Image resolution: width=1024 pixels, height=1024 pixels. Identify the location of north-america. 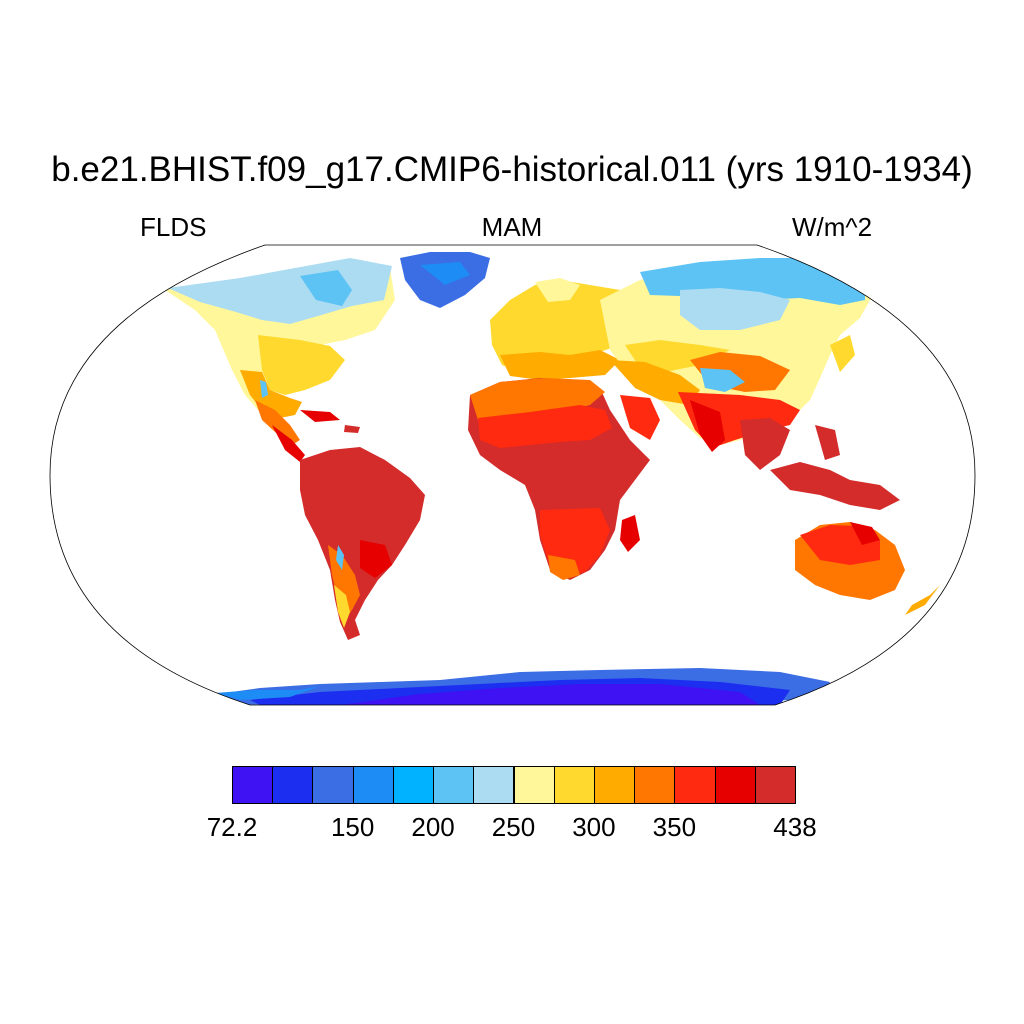
(280, 360).